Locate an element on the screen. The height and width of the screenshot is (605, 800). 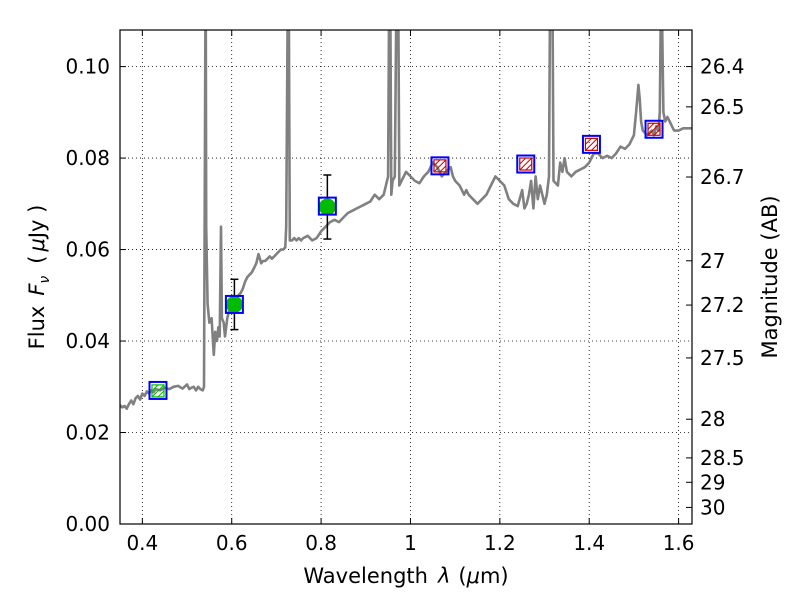
magnitude-tick-label: 26.7 is located at coordinates (722, 177).